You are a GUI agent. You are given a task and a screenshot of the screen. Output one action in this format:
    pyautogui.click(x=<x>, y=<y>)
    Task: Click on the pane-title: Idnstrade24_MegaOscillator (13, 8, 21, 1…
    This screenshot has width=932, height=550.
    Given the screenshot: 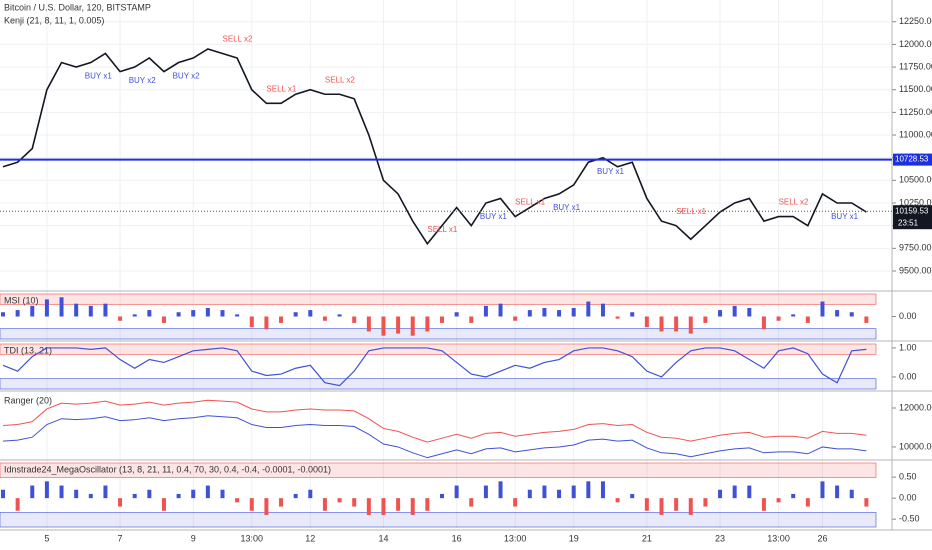 What is the action you would take?
    pyautogui.click(x=167, y=469)
    